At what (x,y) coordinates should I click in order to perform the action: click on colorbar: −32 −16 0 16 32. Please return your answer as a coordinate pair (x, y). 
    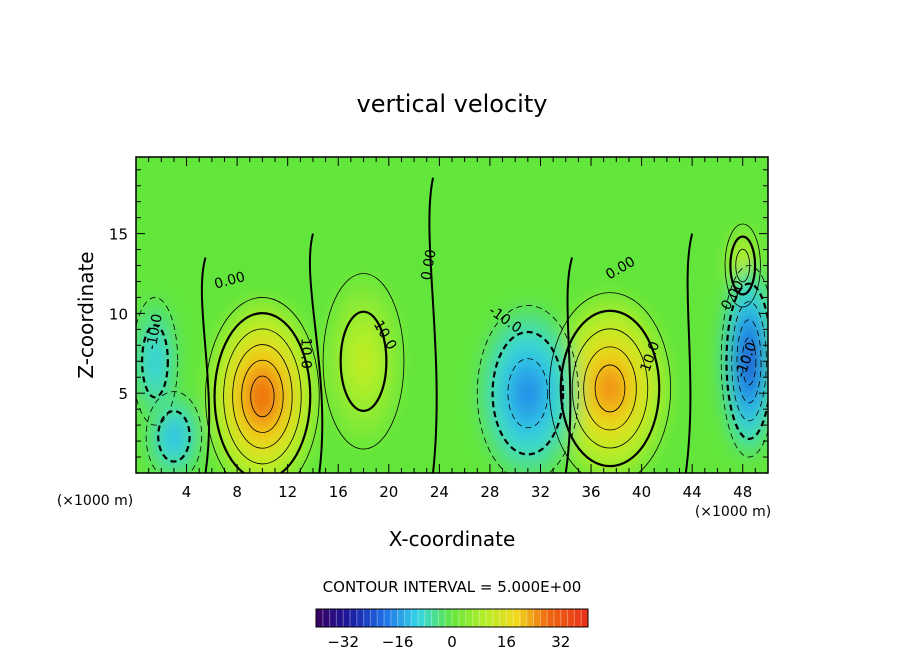
    Looking at the image, I should click on (452, 629).